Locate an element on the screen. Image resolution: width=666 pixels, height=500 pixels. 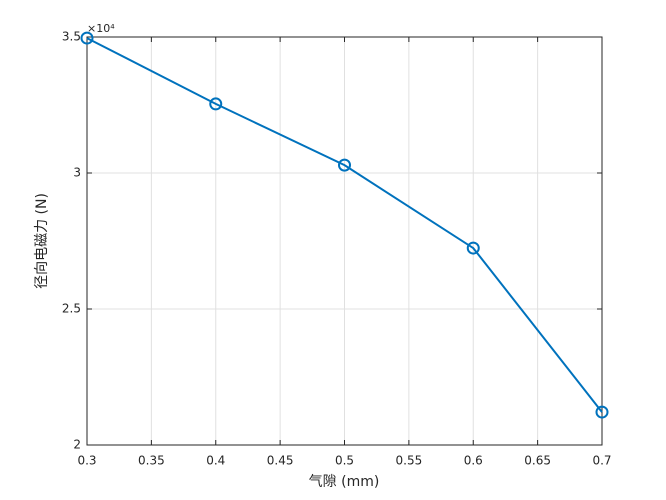
x-tick-label: 0.7 is located at coordinates (601, 461).